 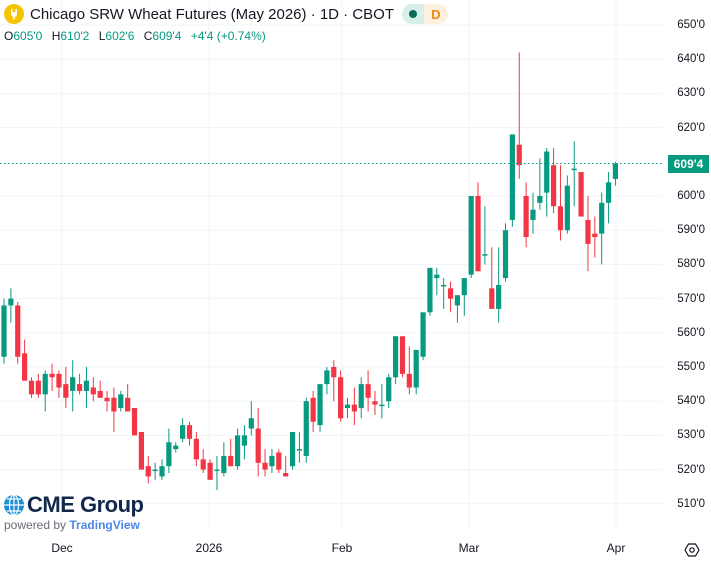 I want to click on cme-group-logo: CME Group, so click(x=74, y=505).